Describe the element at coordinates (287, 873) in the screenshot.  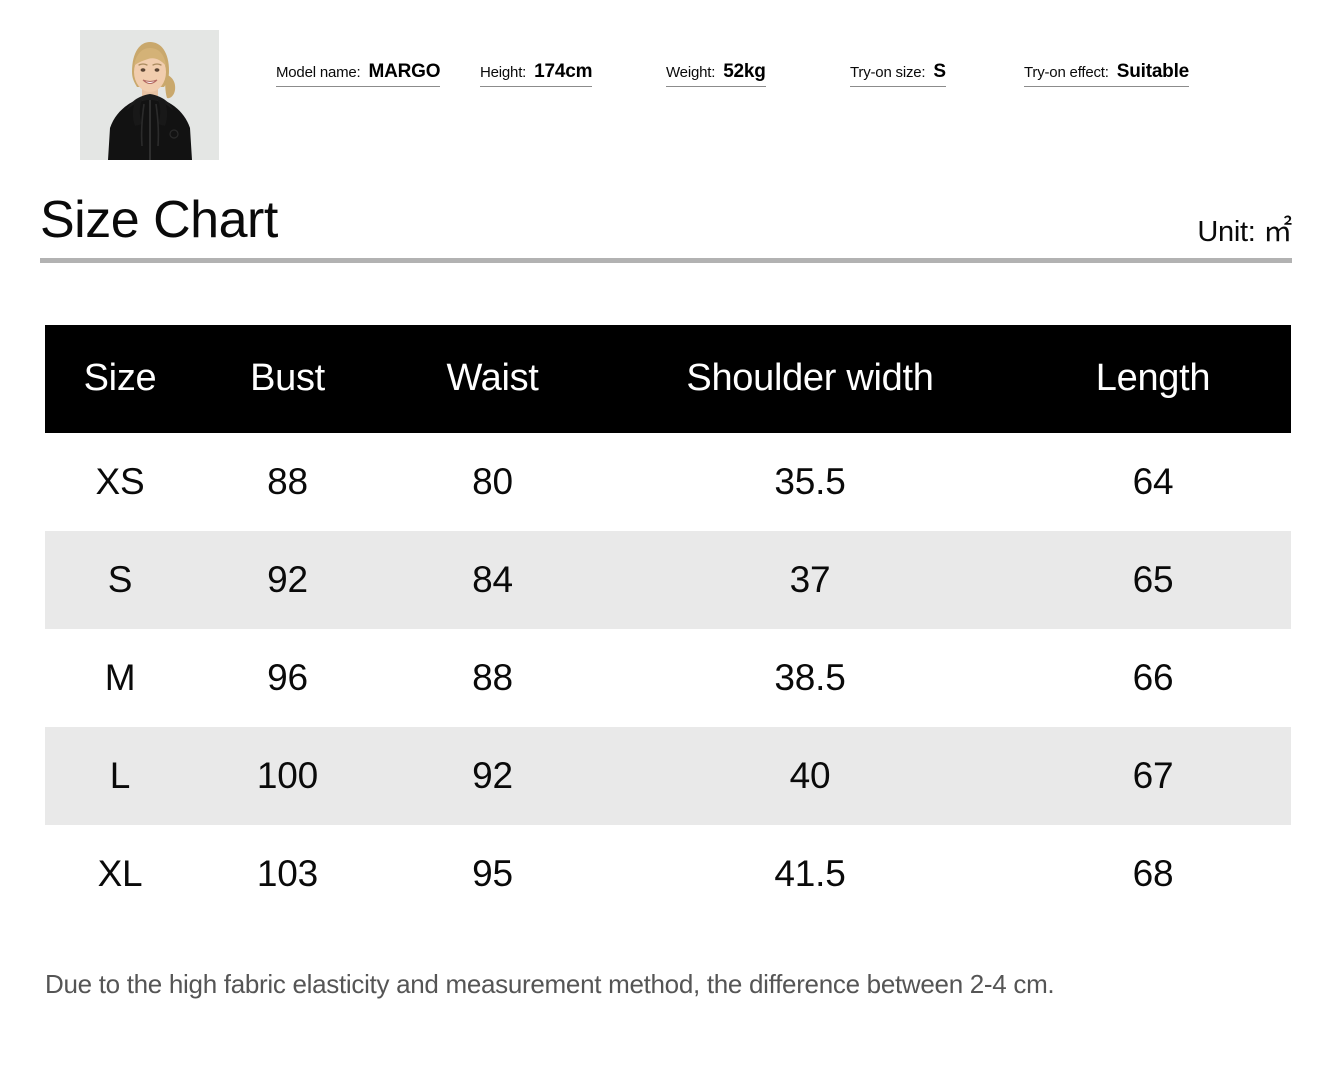
I see `cell-bust: 103` at that location.